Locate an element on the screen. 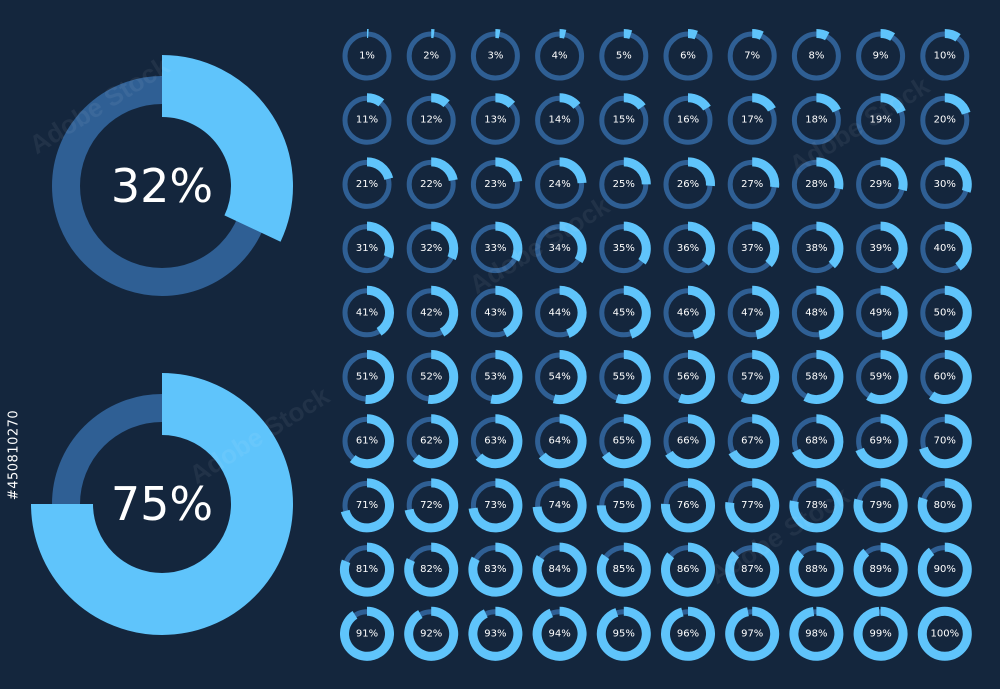 The image size is (1000, 689). small-ring-label: 11% is located at coordinates (367, 120).